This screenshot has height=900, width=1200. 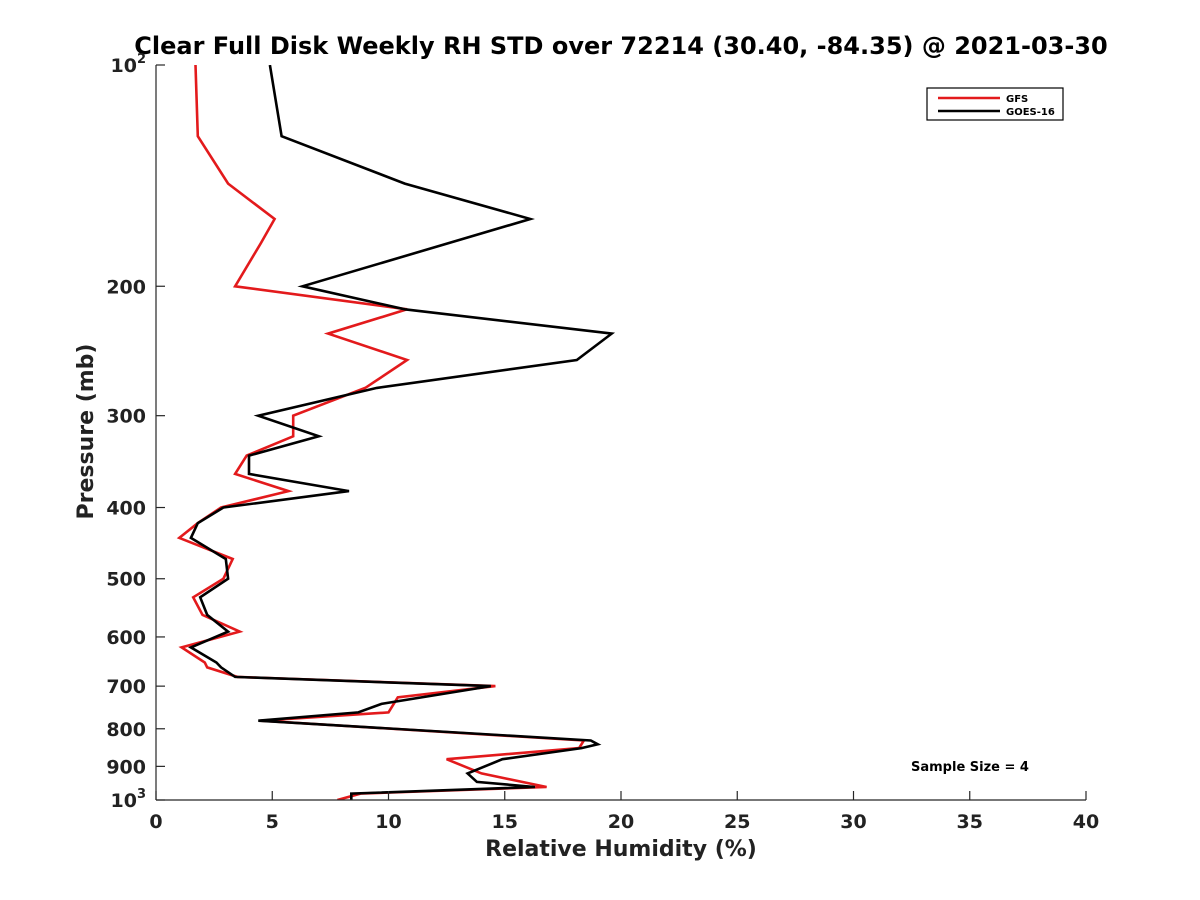 What do you see at coordinates (970, 767) in the screenshot?
I see `sample-size-annotation: Sample Size = 4` at bounding box center [970, 767].